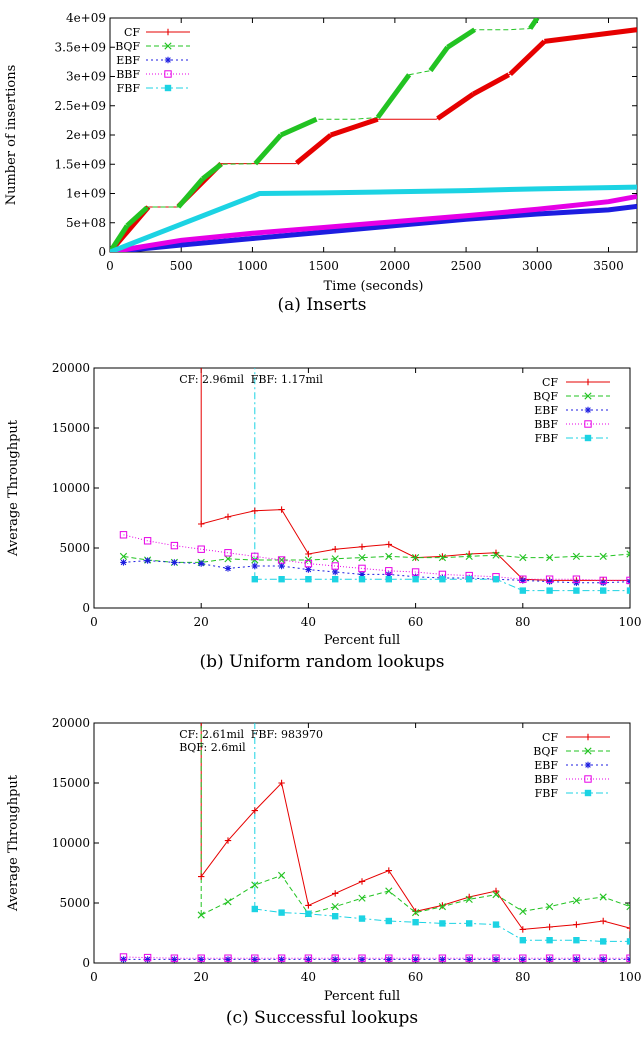 The image size is (644, 1063). Describe the element at coordinates (322, 305) in the screenshot. I see `panel-caption: (a) Inserts` at that location.